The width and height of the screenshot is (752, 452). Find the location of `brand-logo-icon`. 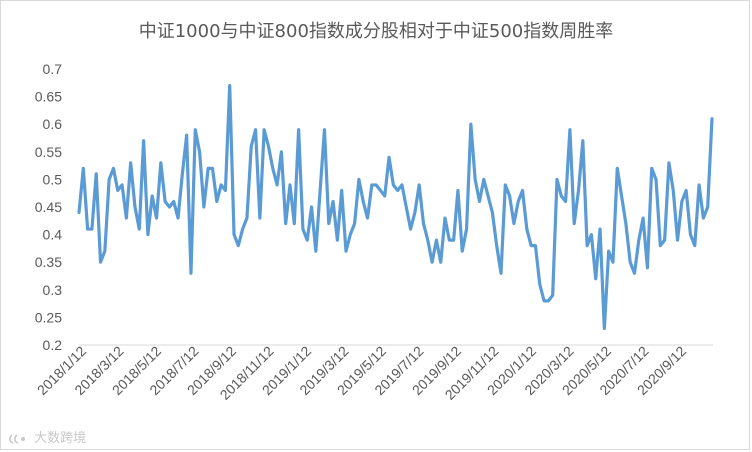

brand-logo-icon is located at coordinates (17, 438).